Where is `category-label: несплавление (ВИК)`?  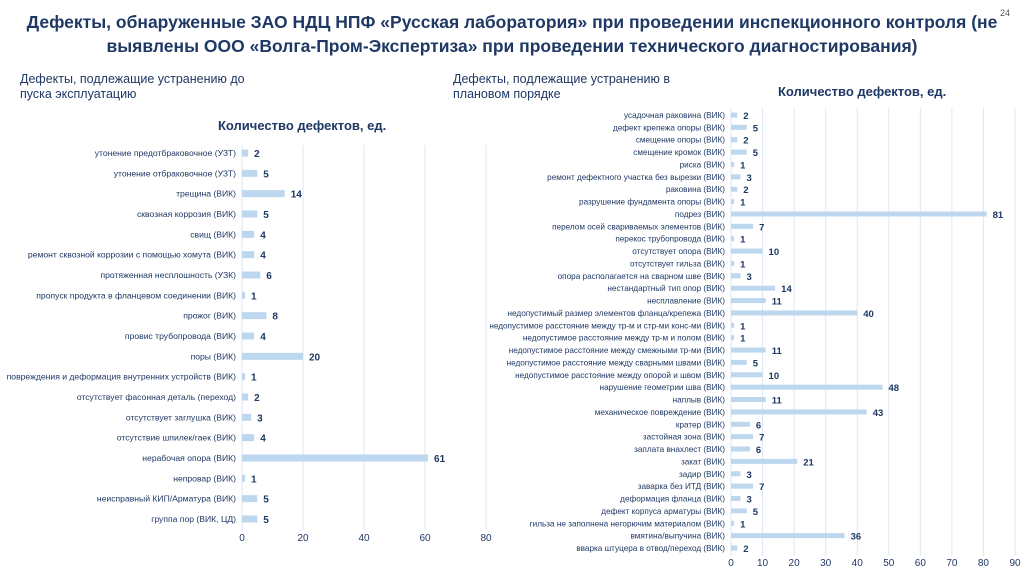 category-label: несплавление (ВИК) is located at coordinates (686, 301).